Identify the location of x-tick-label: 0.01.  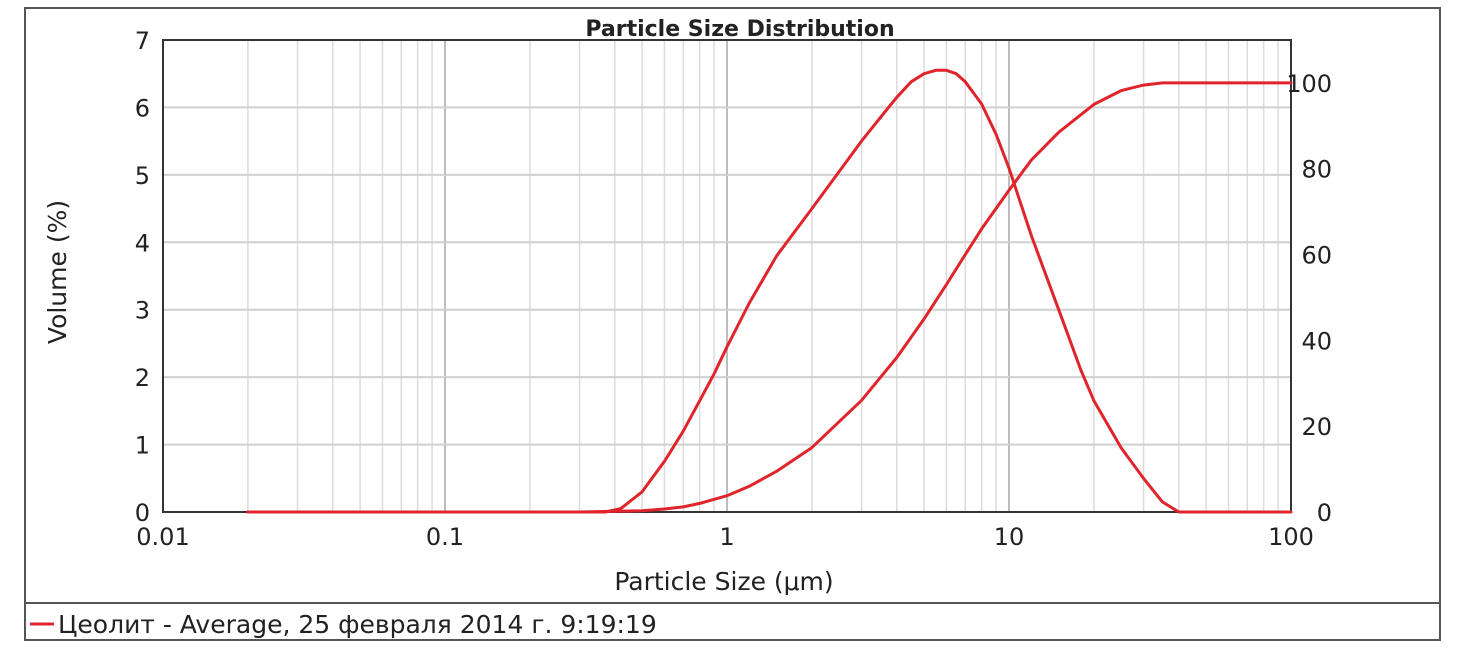
(162, 537).